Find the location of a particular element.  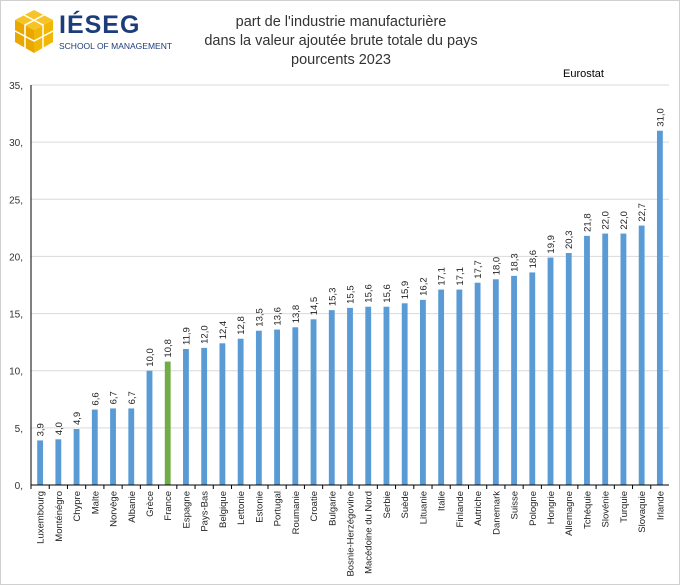

data-label: 6,6 is located at coordinates (95, 398).